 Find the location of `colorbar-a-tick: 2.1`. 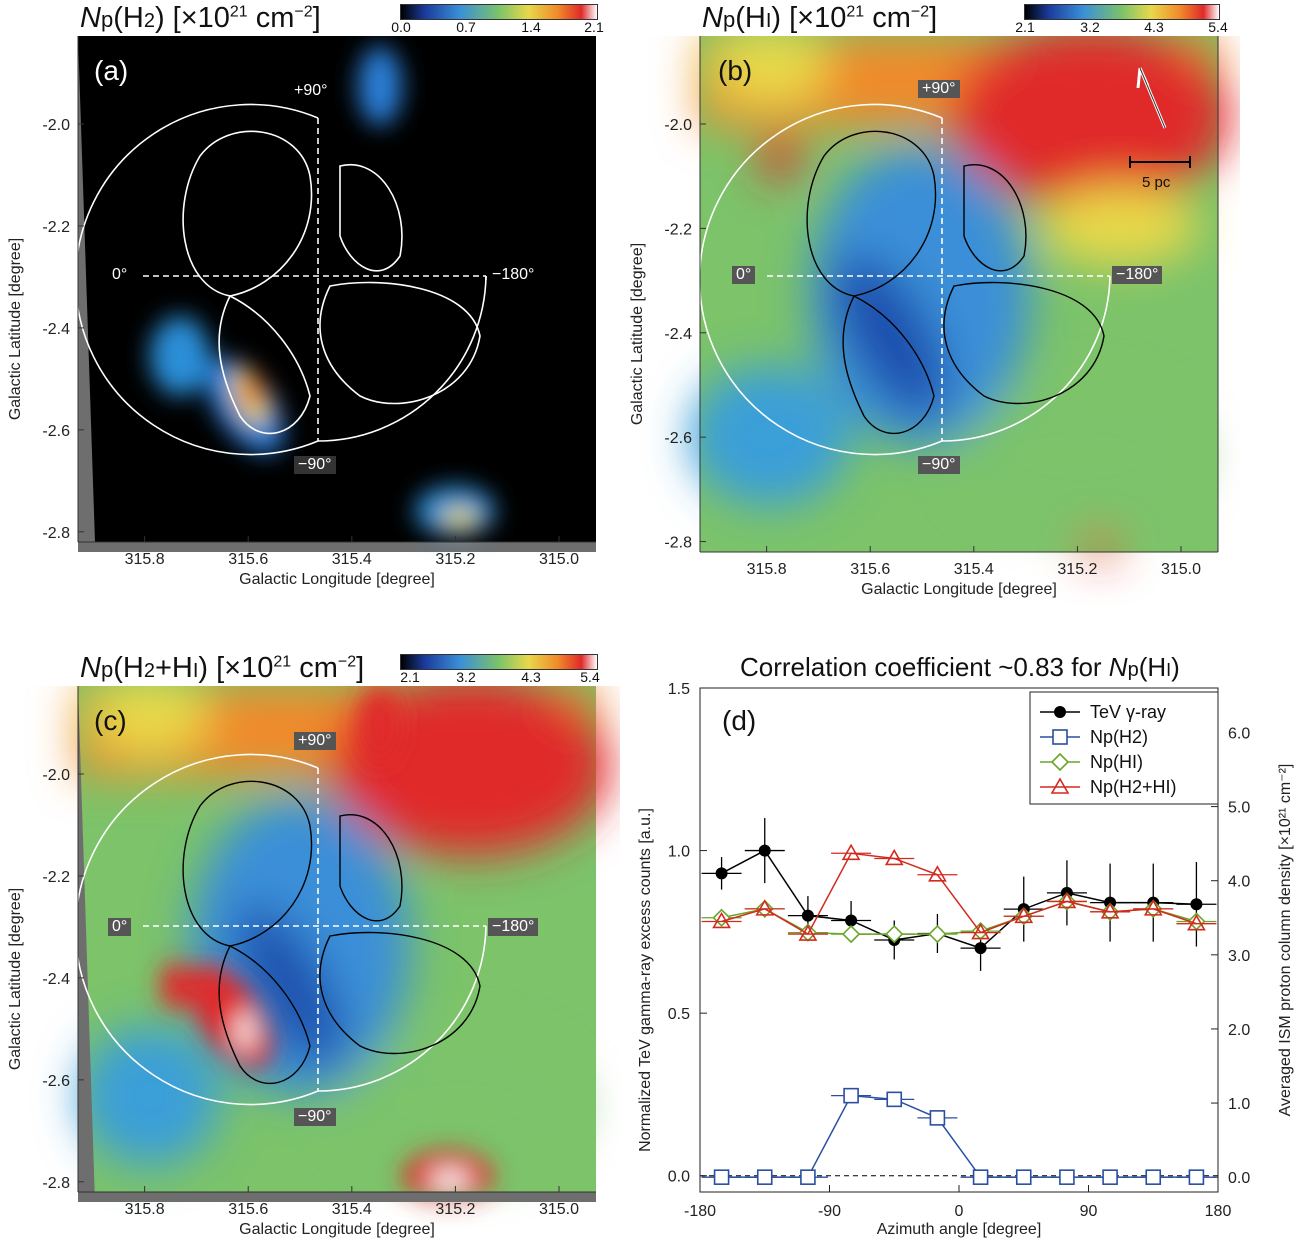

colorbar-a-tick: 2.1 is located at coordinates (594, 27).